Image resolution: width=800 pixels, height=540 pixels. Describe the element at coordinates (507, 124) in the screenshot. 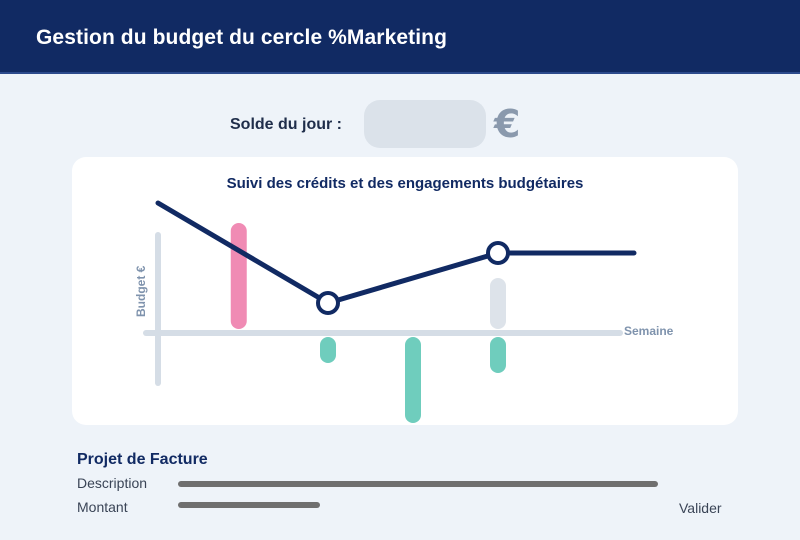

I see `euro-icon: €` at that location.